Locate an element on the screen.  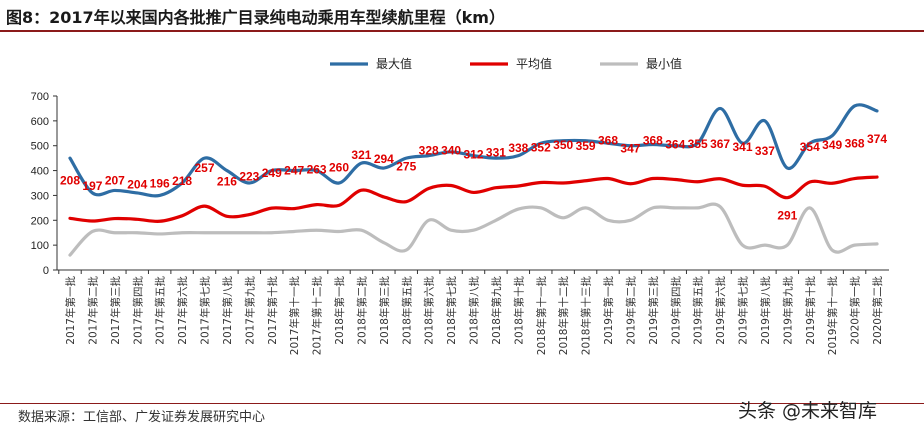
x-tick-label: 2019年第五批 is located at coordinates (698, 310).